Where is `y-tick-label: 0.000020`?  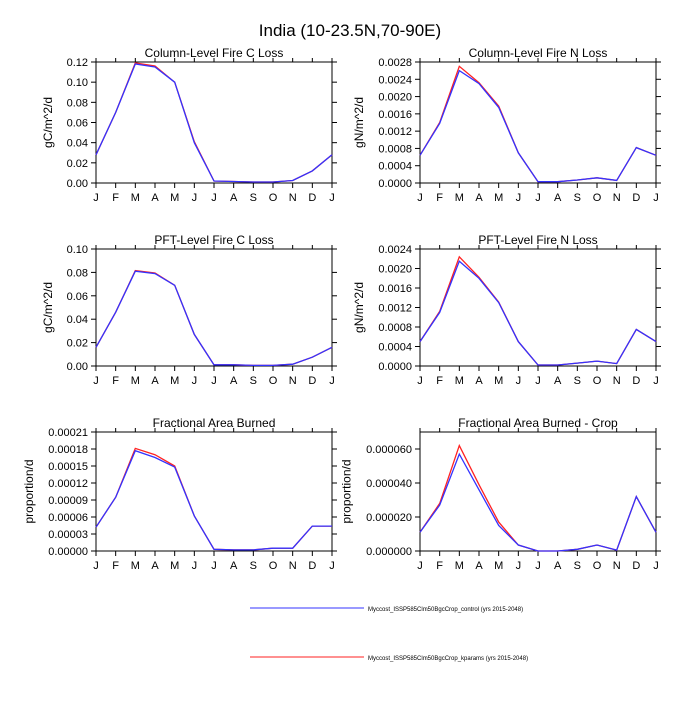
y-tick-label: 0.000020 is located at coordinates (389, 518).